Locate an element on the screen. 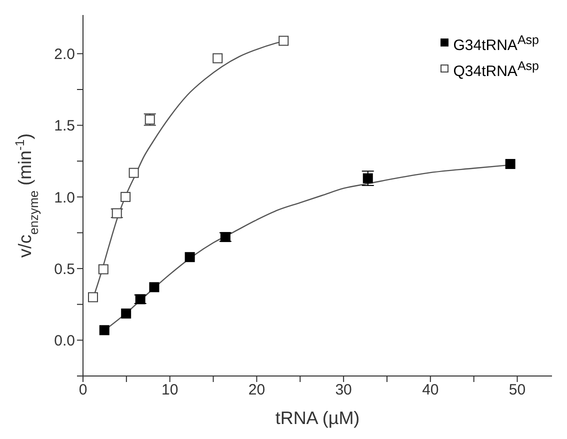 Image resolution: width=567 pixels, height=439 pixels. x-tick-label: 20 is located at coordinates (257, 390).